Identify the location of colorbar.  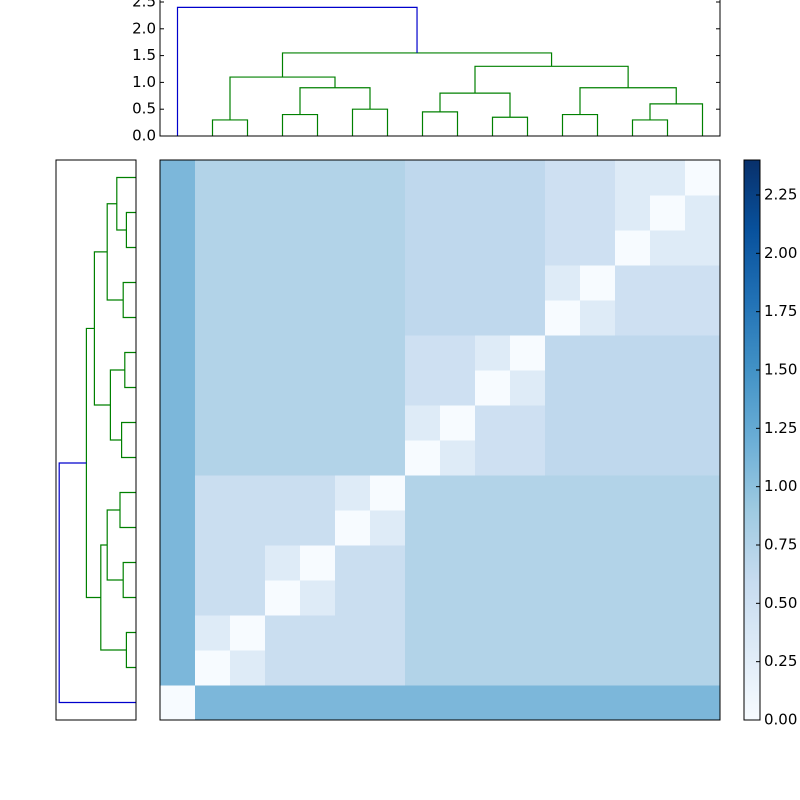
(752, 440).